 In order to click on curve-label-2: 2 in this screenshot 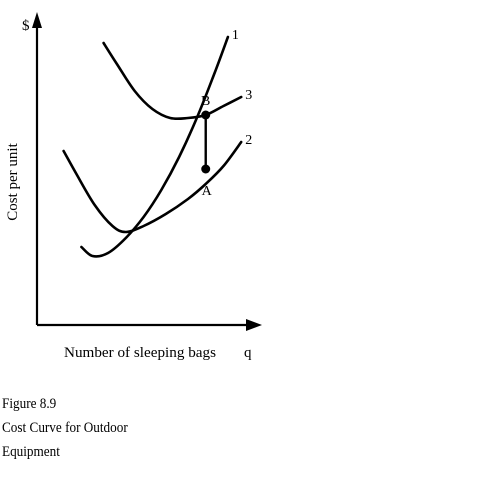, I will do `click(248, 140)`.